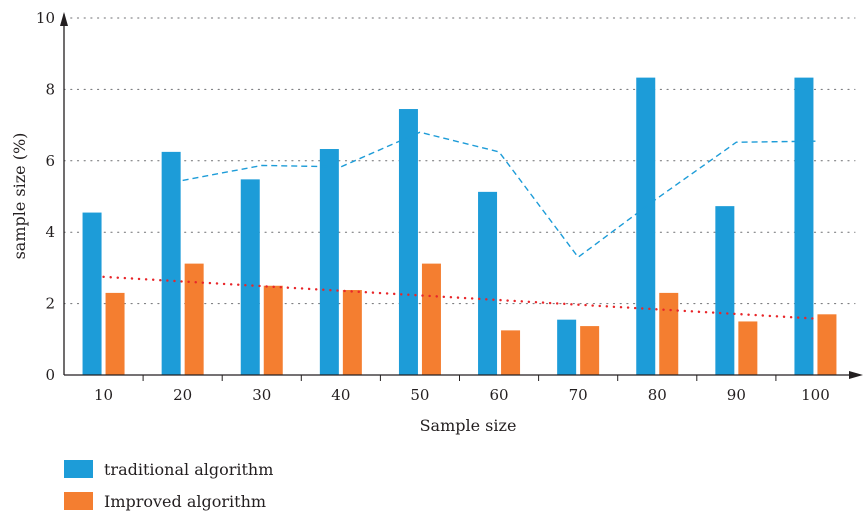  I want to click on y-tick-label: 6, so click(50, 161).